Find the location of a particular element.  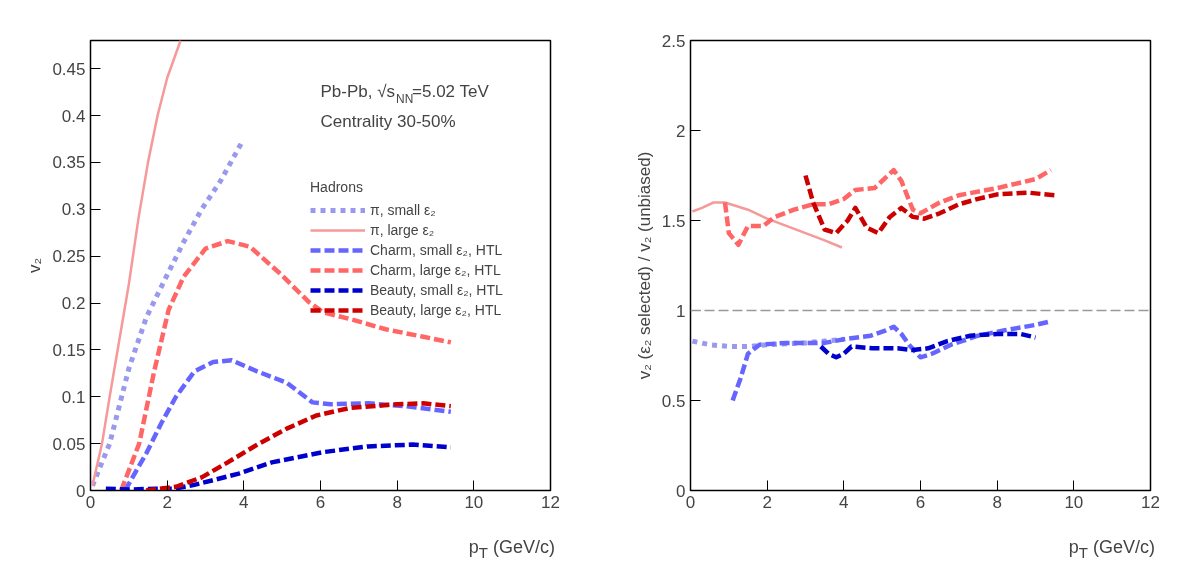

legend-label: Beauty, large ε₂, HTL is located at coordinates (436, 310).